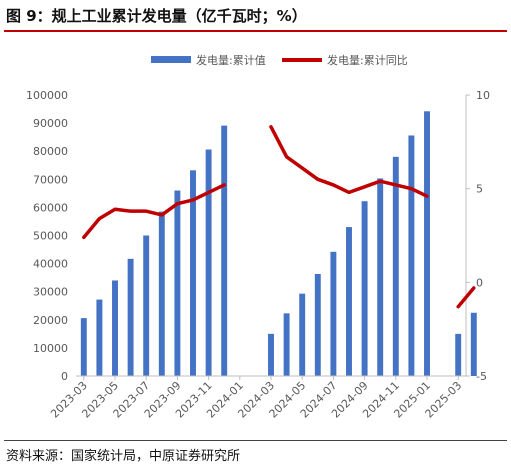 The height and width of the screenshot is (472, 511). Describe the element at coordinates (479, 189) in the screenshot. I see `right-axis-tick-label: 5` at that location.